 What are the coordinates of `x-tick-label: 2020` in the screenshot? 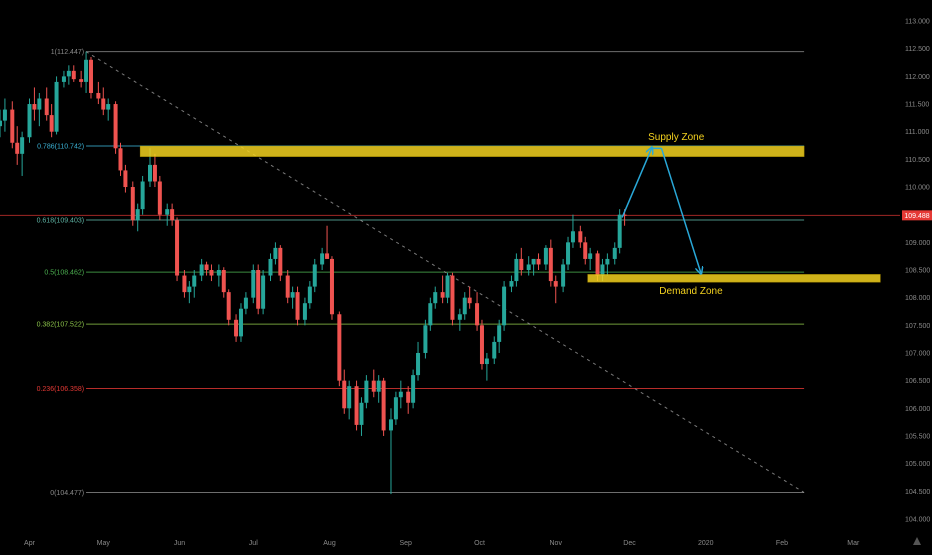 It's located at (706, 543).